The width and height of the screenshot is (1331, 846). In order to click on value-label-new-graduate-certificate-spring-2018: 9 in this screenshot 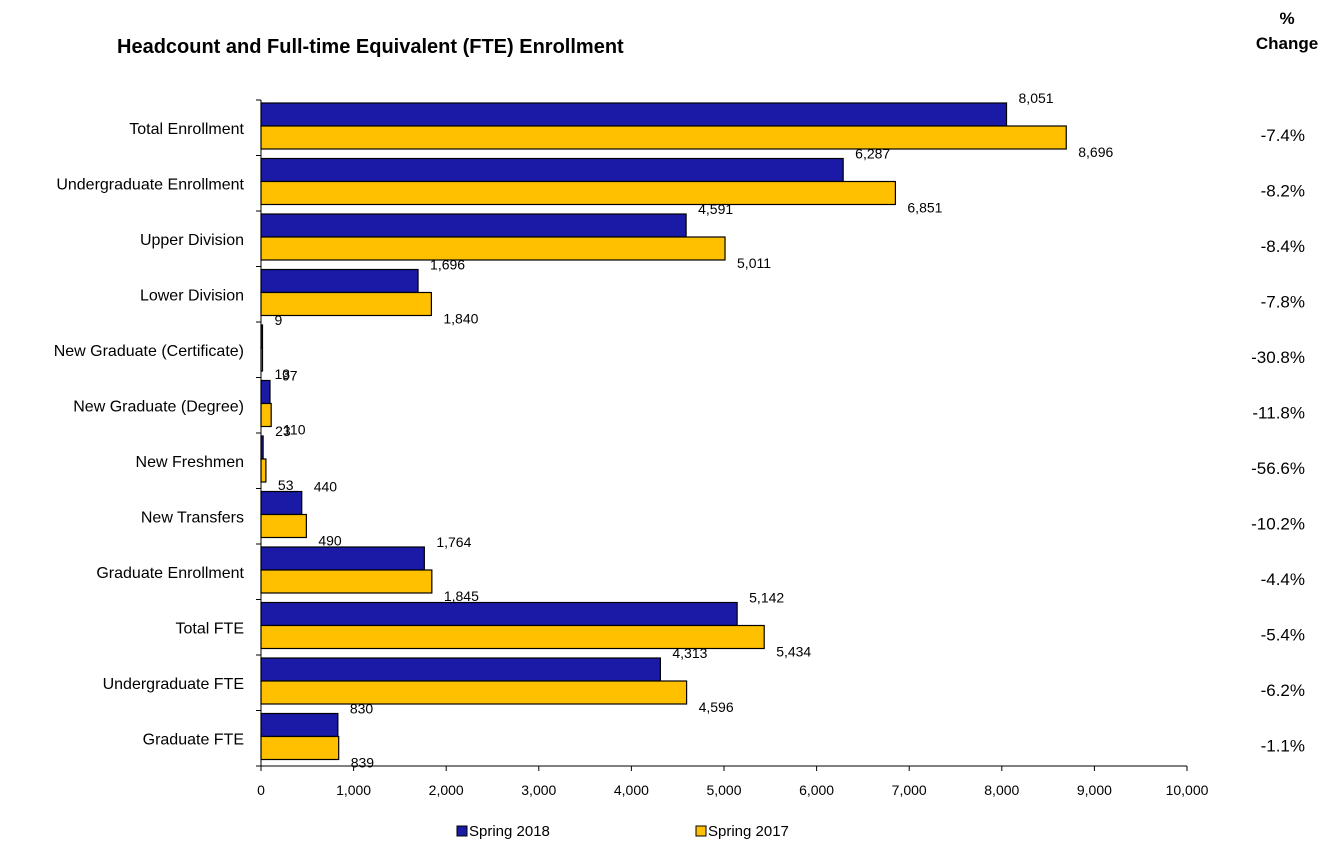, I will do `click(279, 320)`.